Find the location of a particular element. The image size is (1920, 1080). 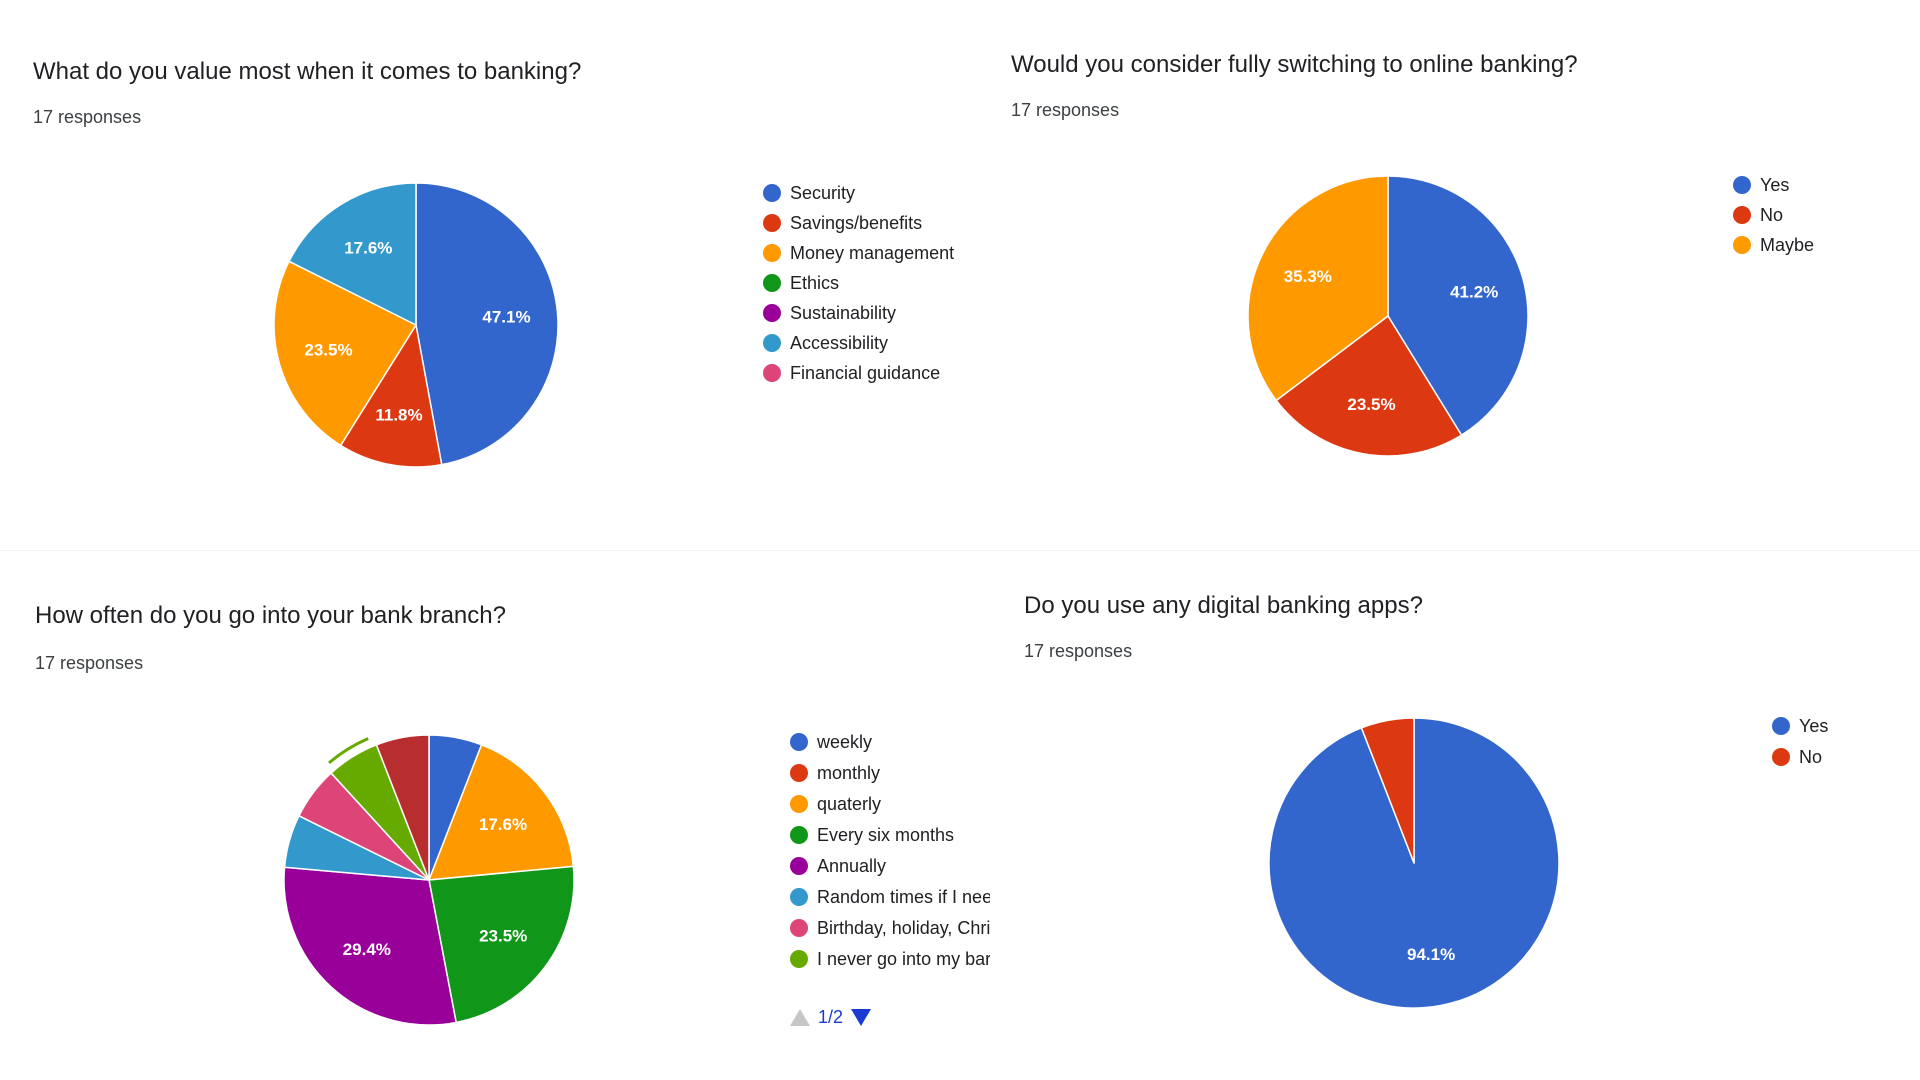

legend-item-monthly: monthly is located at coordinates (898, 773).